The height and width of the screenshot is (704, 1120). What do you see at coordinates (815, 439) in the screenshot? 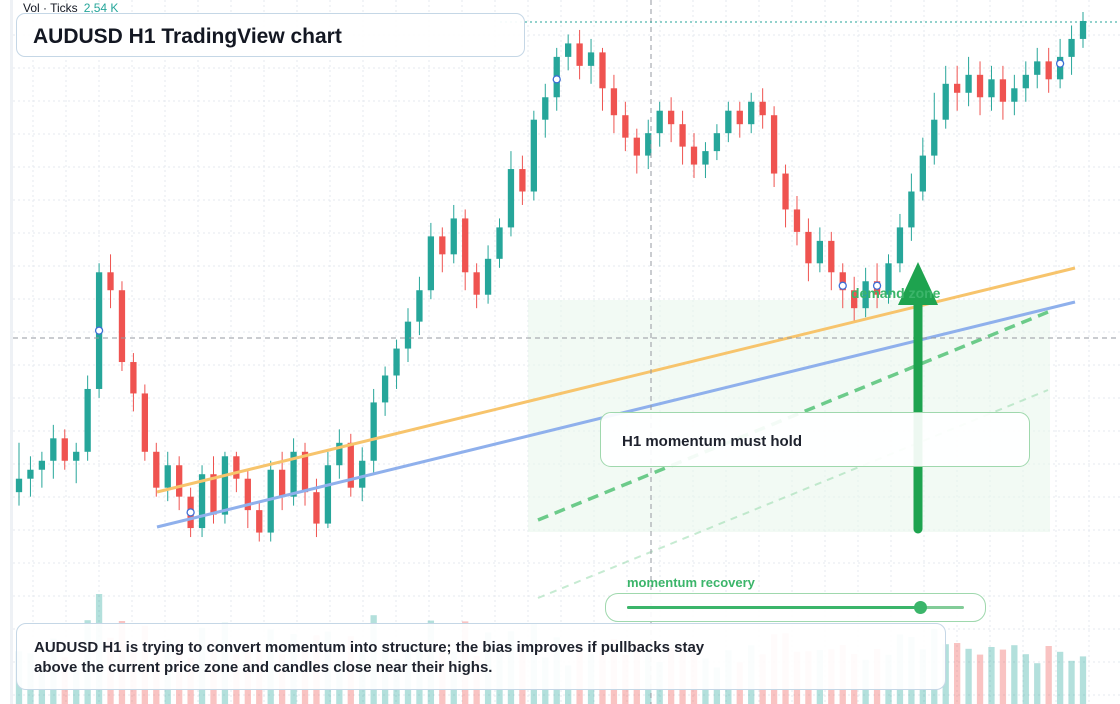
I see `momentum-note-card: H1 momentum must hold` at bounding box center [815, 439].